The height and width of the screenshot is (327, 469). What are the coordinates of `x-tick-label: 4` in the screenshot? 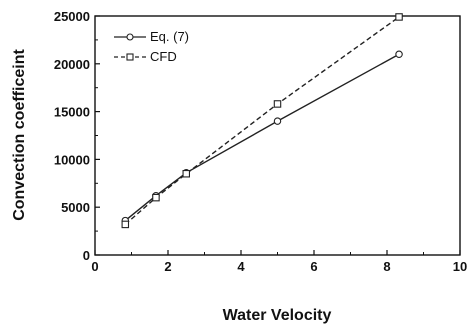 It's located at (241, 266).